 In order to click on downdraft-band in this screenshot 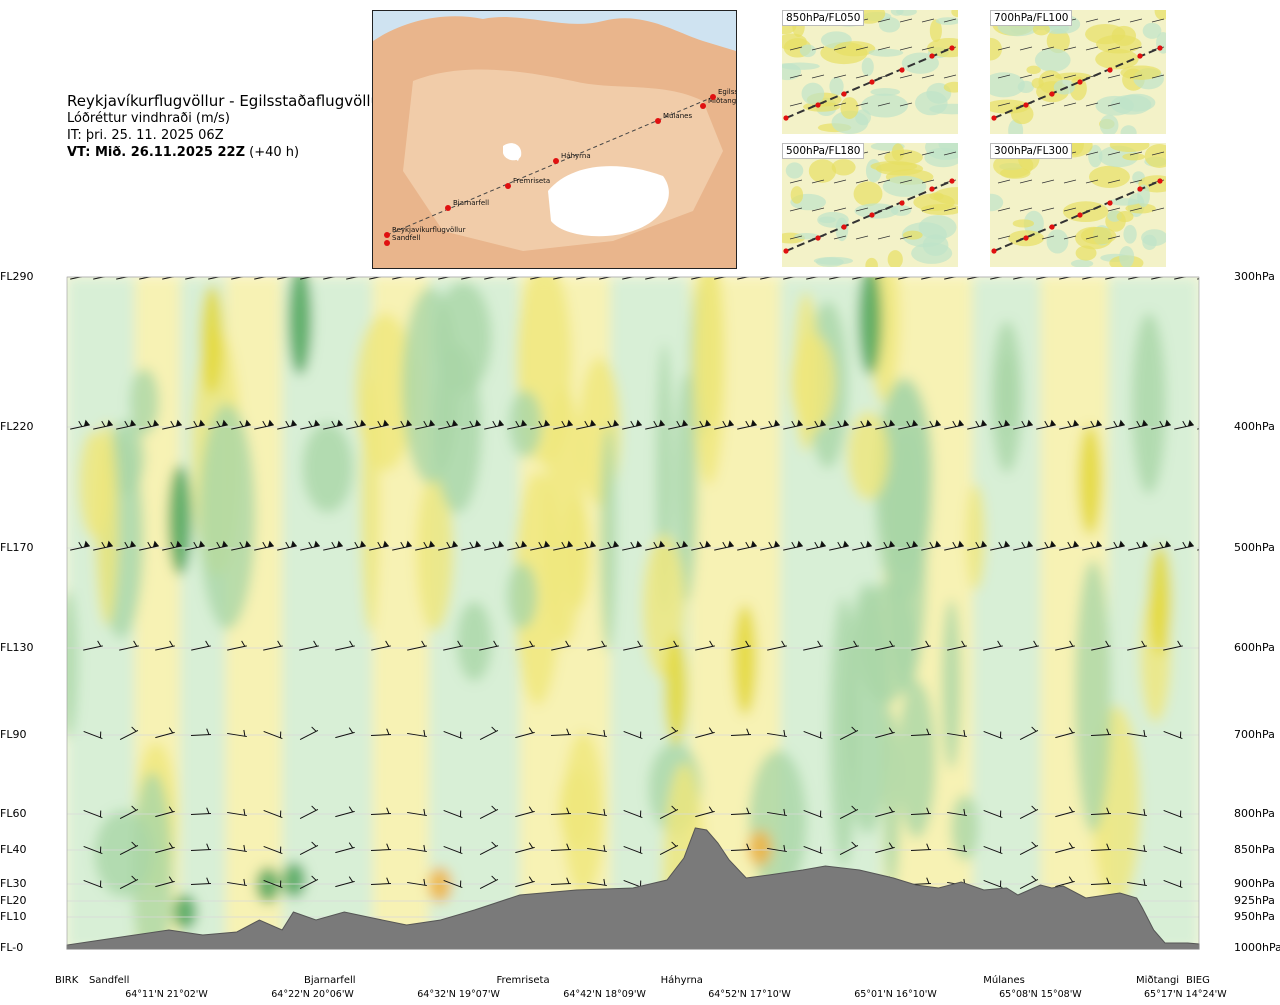, I will do `click(203, 613)`.